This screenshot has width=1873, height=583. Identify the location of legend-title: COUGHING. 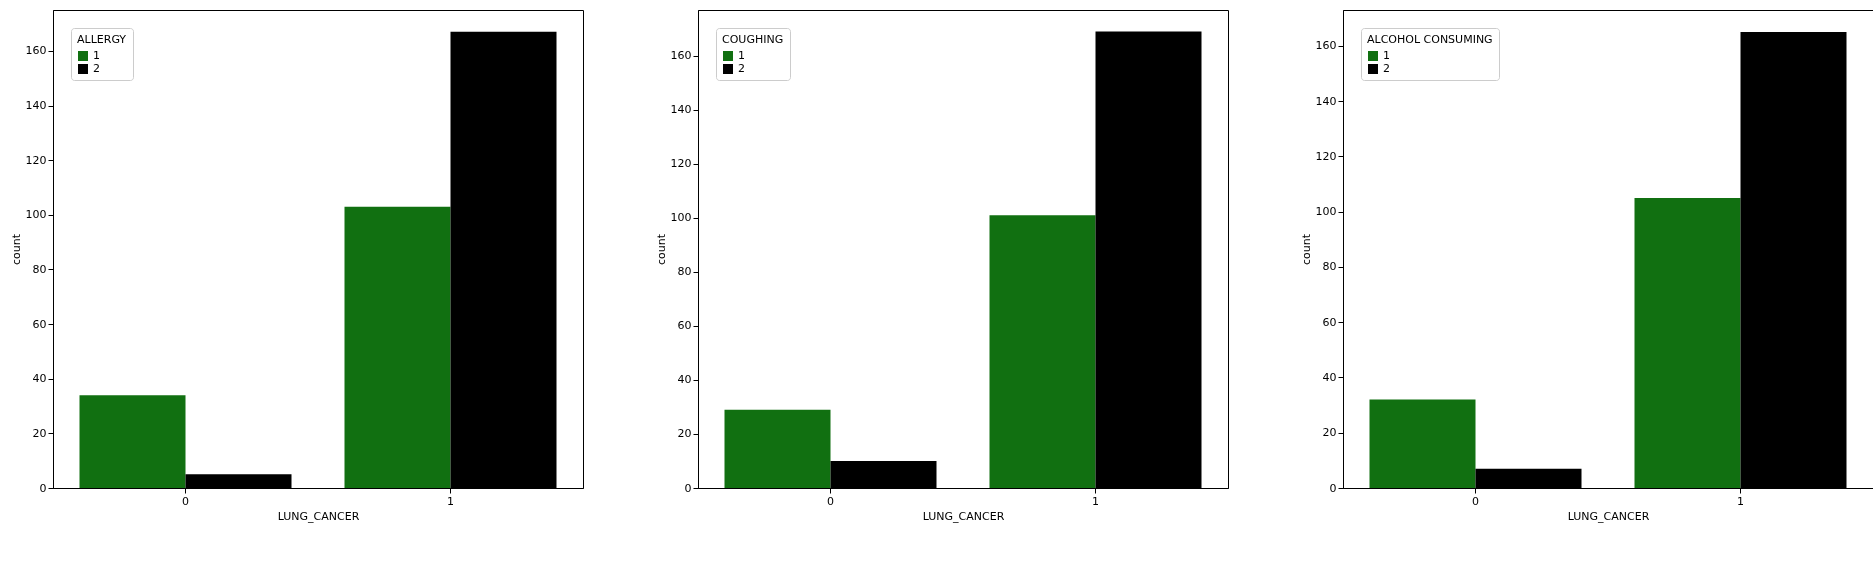
(753, 39).